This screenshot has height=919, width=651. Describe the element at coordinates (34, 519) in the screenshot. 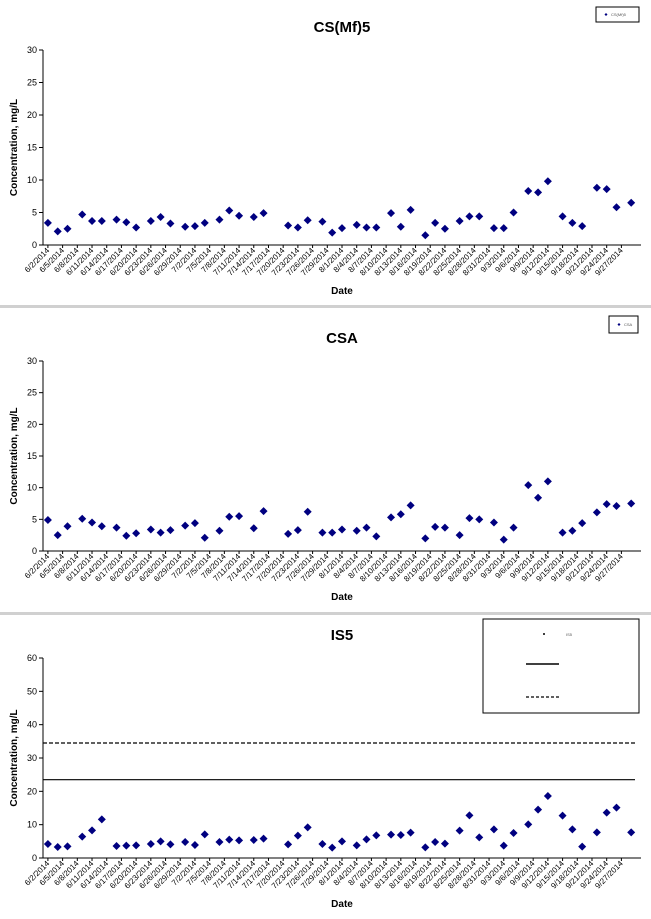

I see `y-tick-label: 5` at that location.